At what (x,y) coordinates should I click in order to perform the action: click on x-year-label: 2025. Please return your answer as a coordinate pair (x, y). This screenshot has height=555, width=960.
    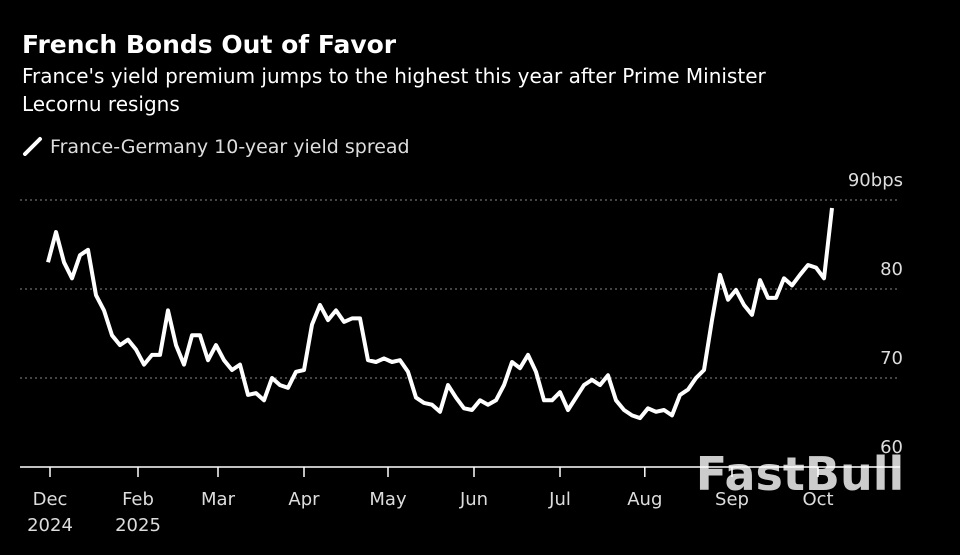
    Looking at the image, I should click on (138, 525).